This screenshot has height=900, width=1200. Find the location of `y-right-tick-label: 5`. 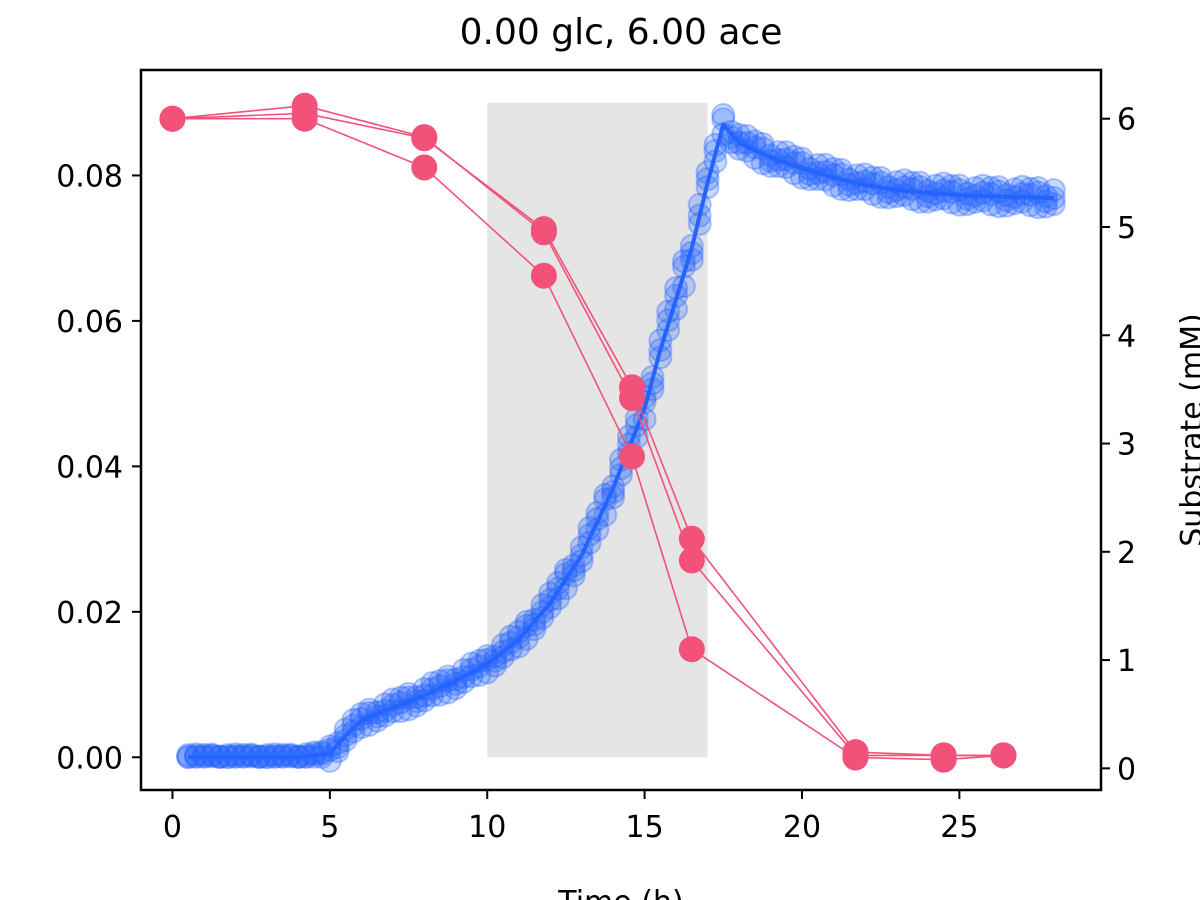

y-right-tick-label: 5 is located at coordinates (1126, 228).